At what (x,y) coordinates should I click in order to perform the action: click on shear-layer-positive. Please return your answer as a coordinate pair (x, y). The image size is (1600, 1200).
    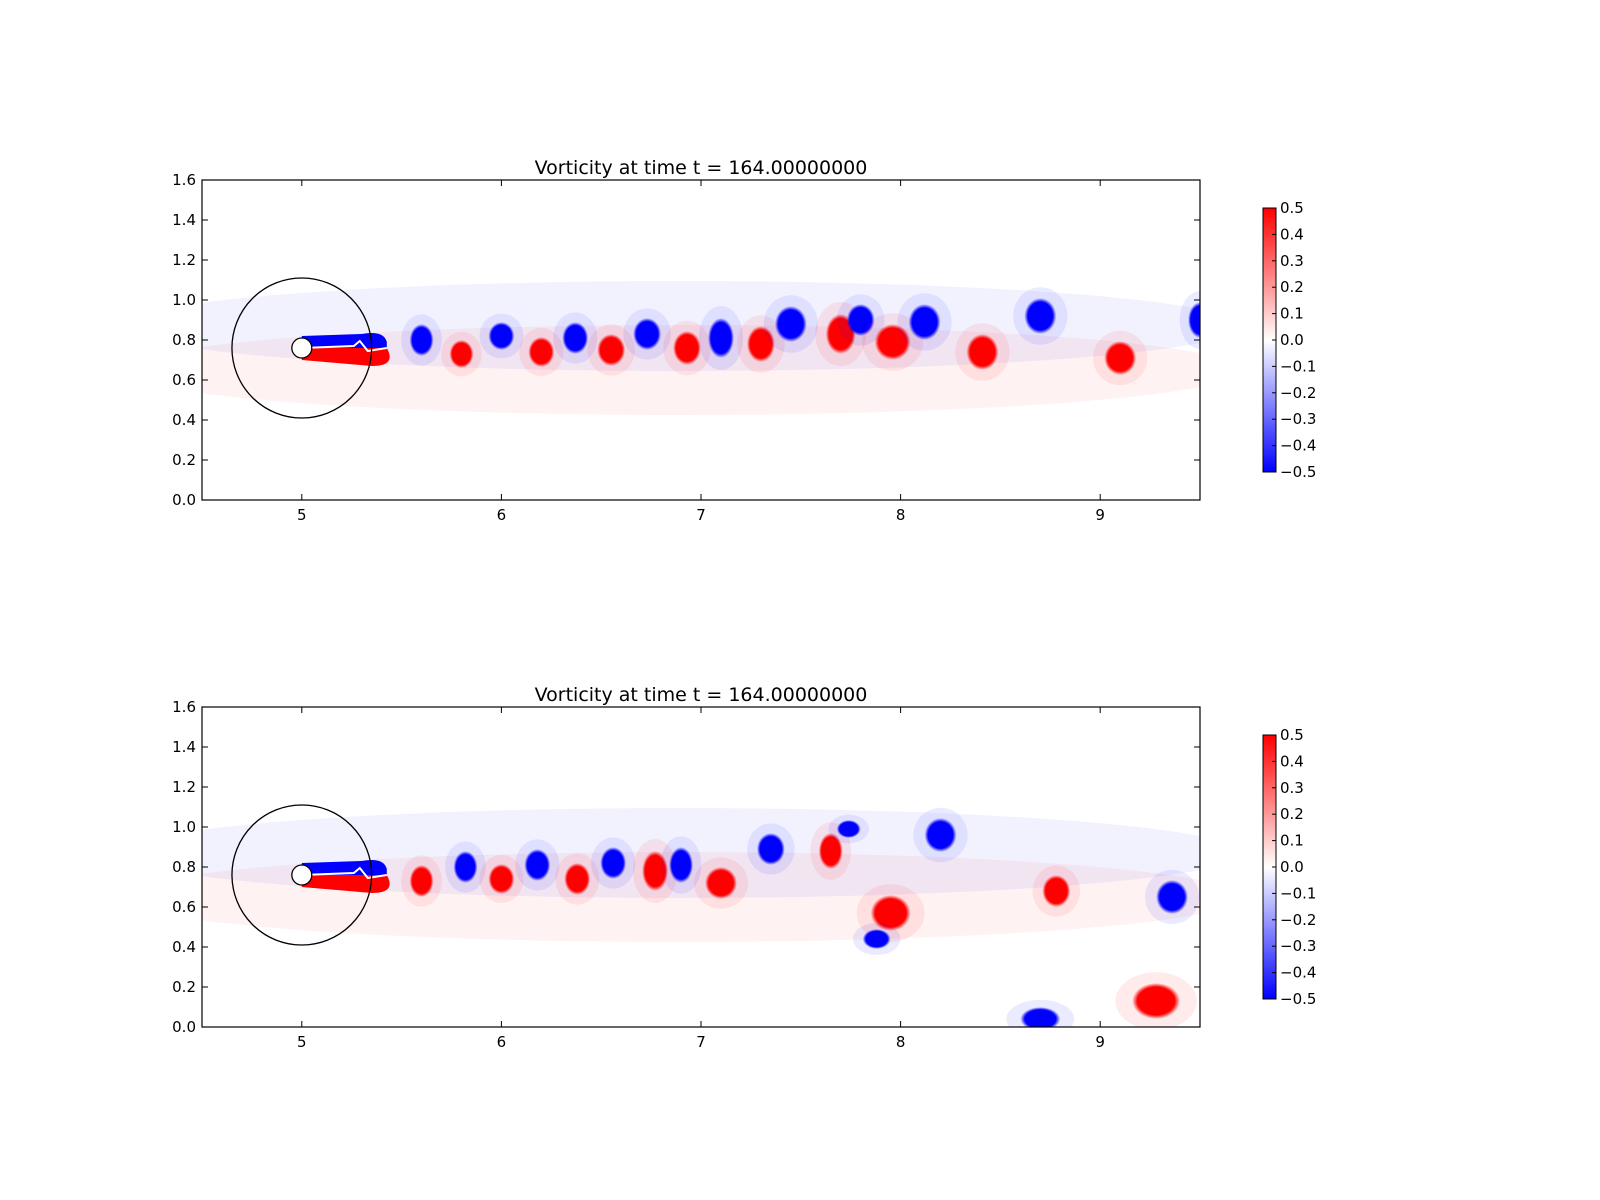
    Looking at the image, I should click on (345, 884).